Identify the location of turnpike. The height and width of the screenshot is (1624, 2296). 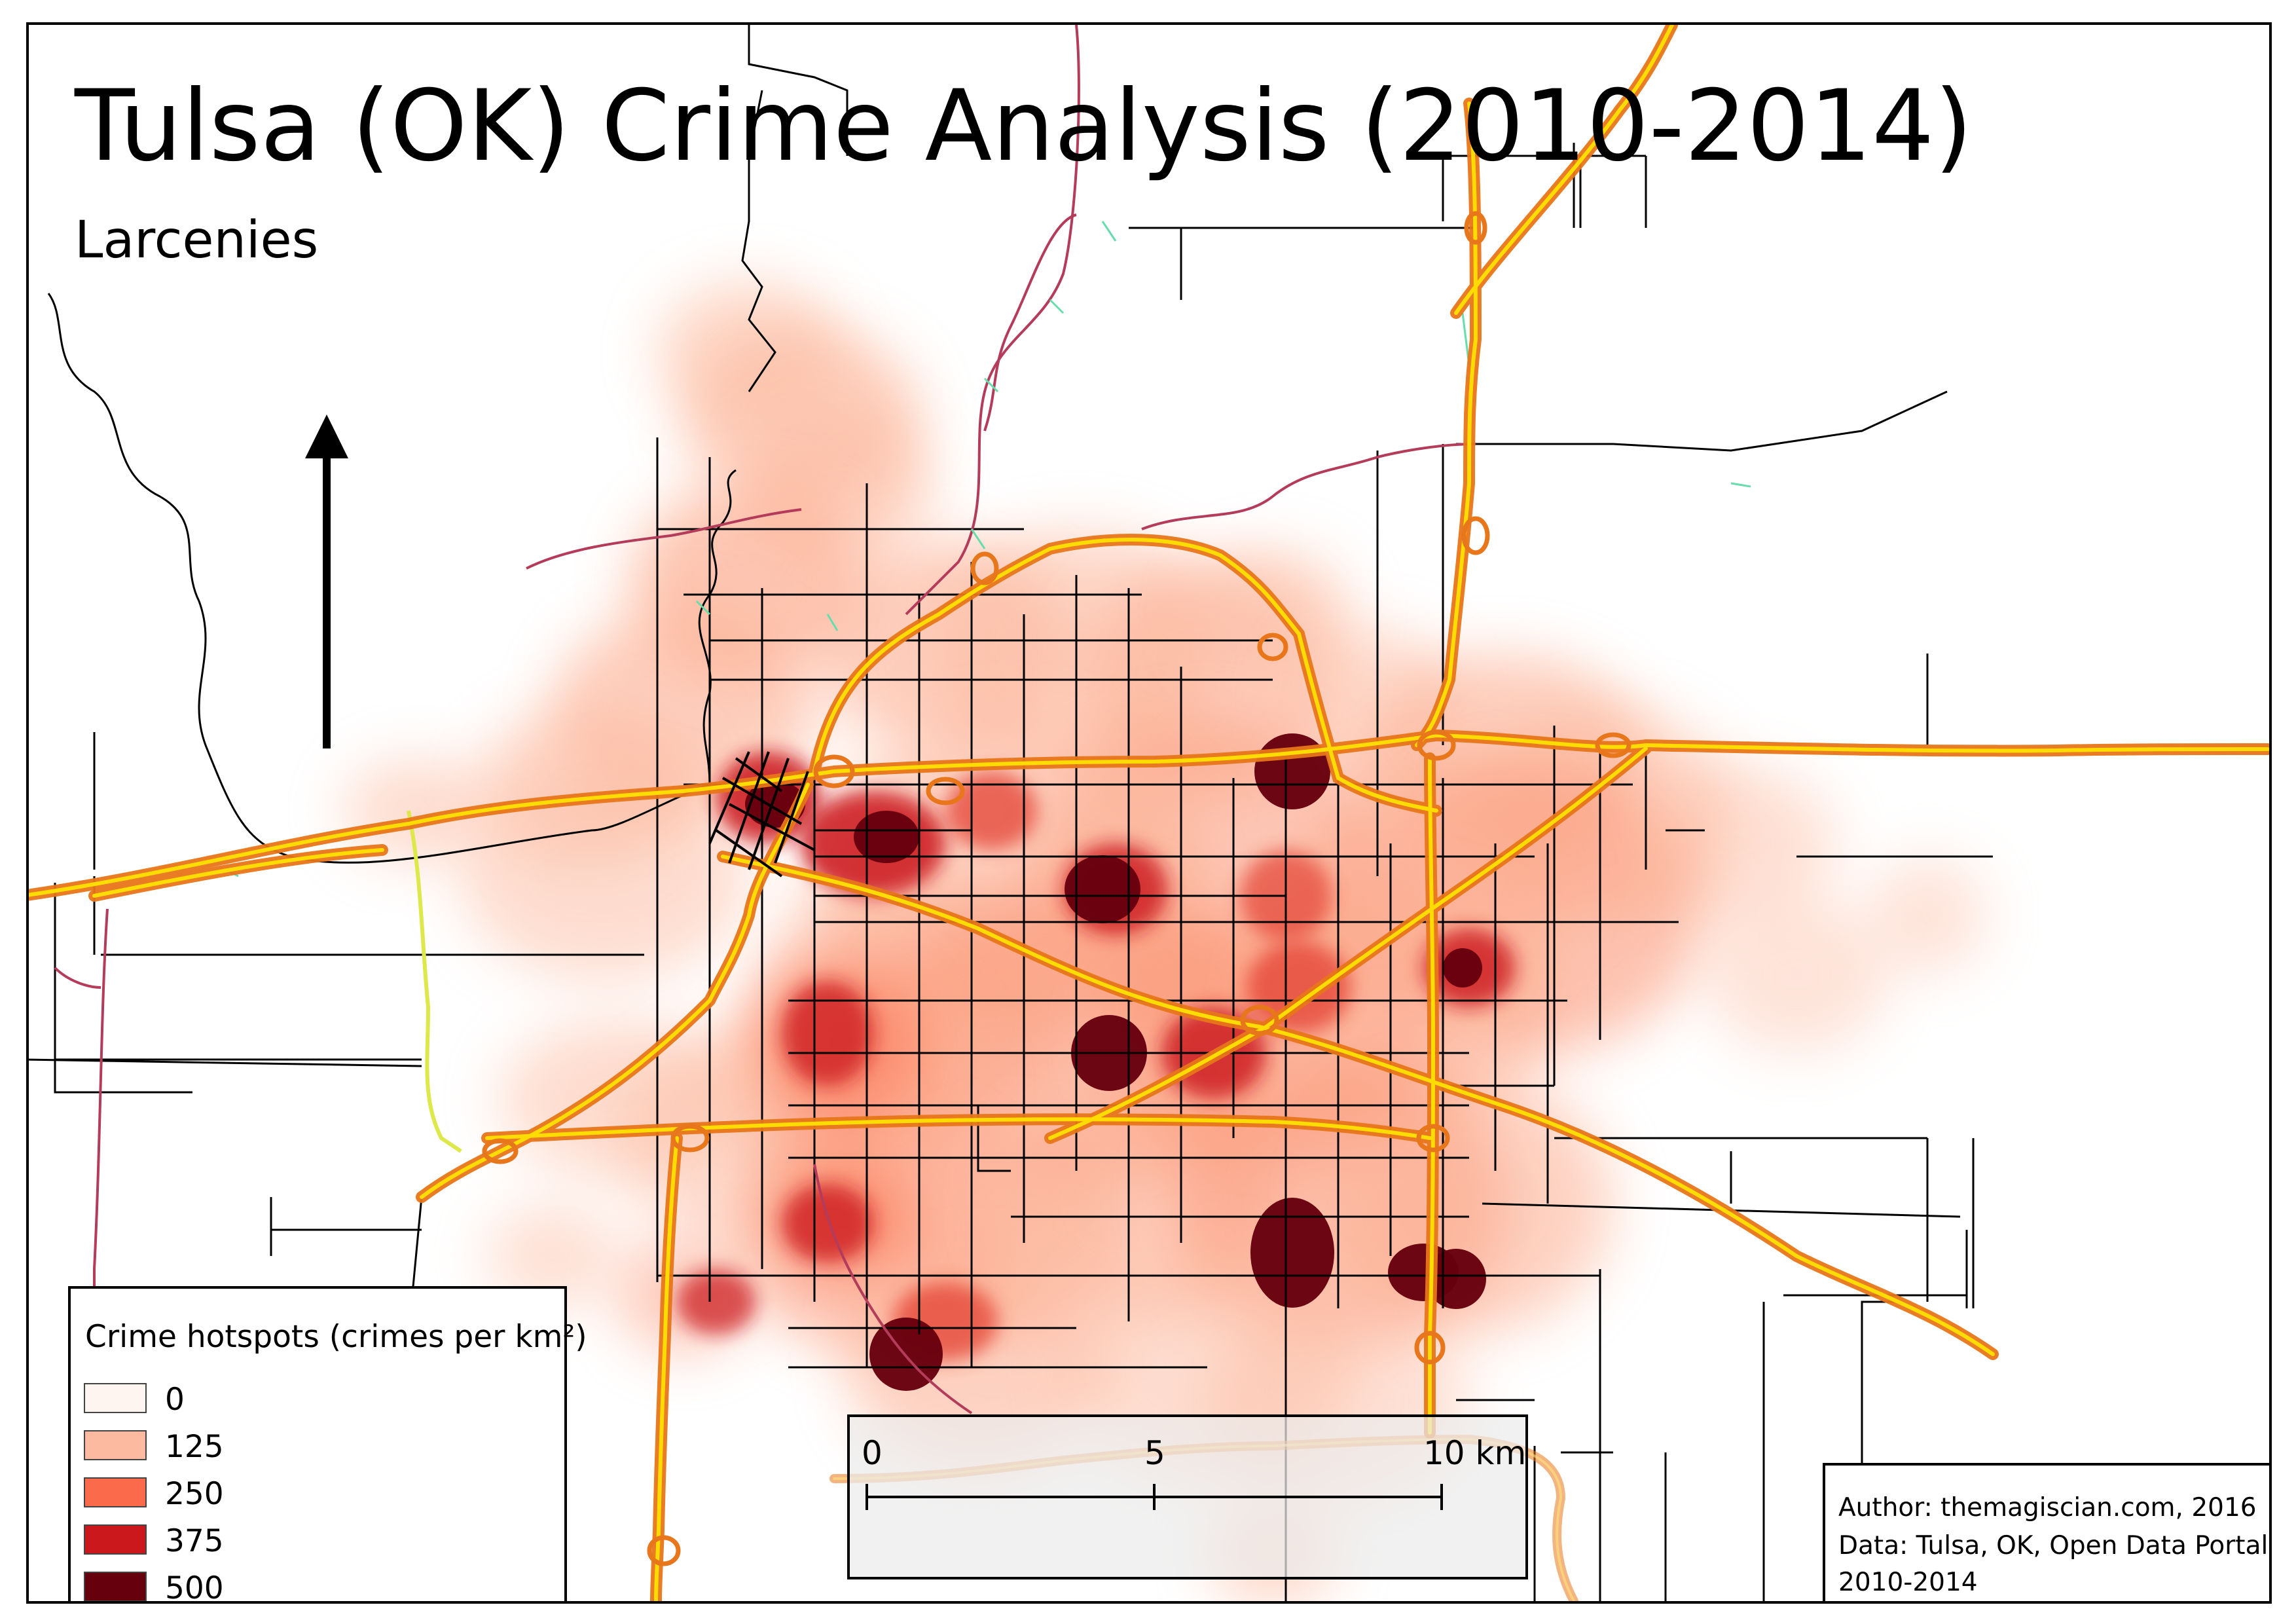
(434, 981).